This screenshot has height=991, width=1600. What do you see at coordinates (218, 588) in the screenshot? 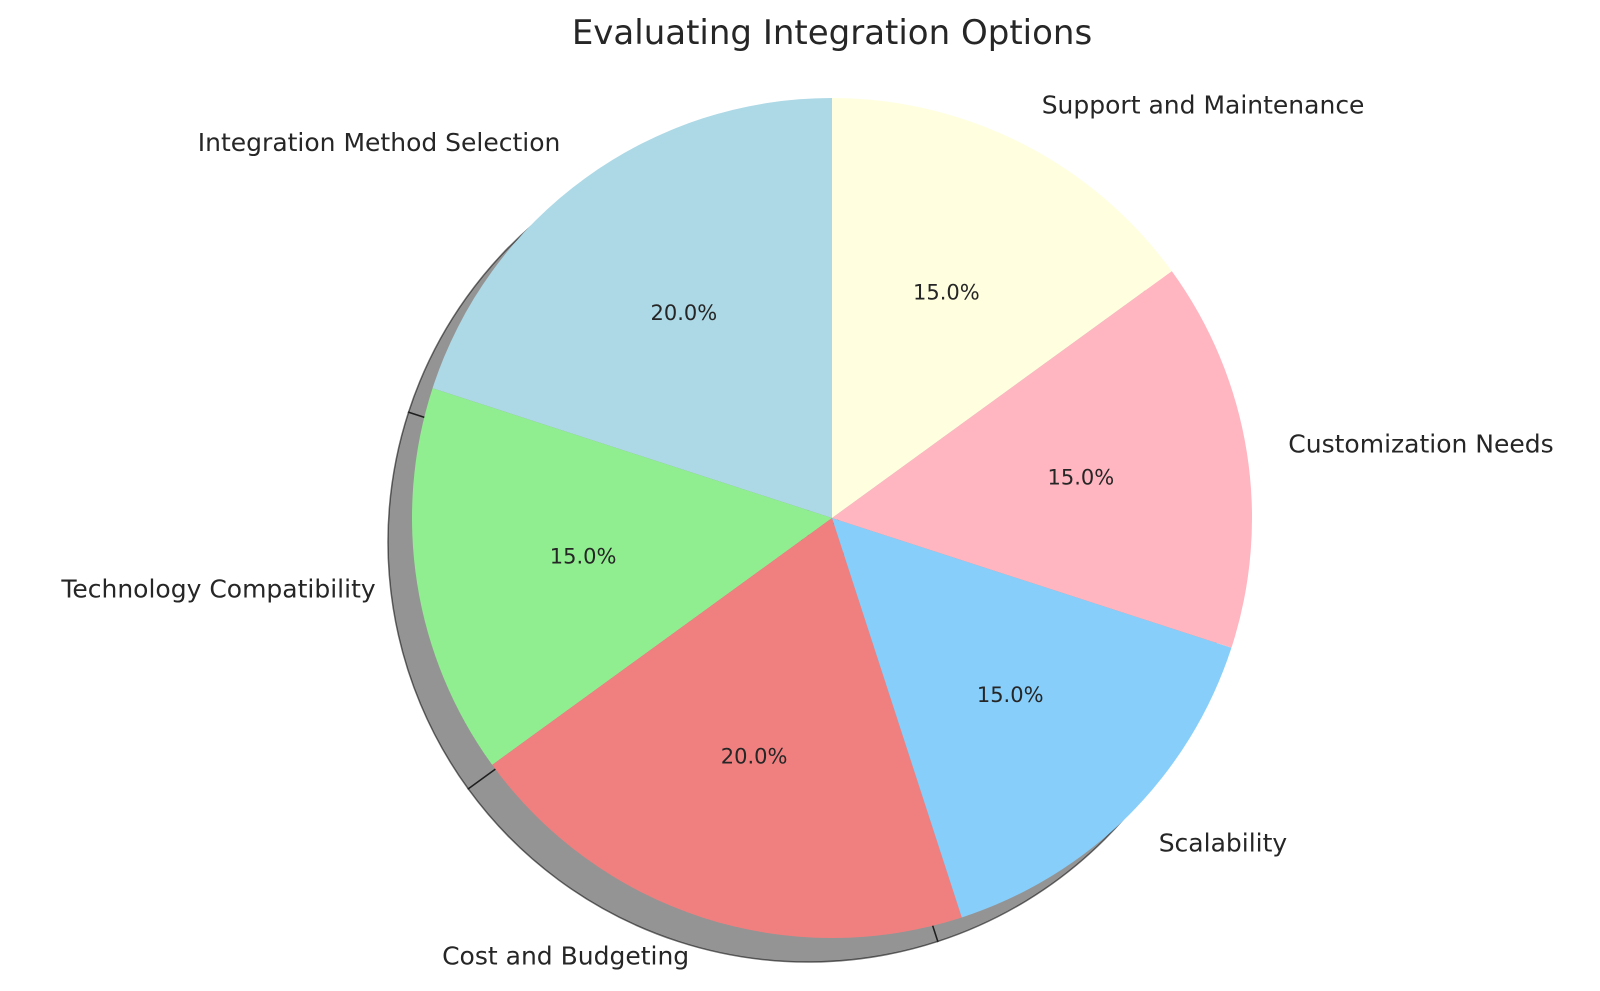
I see `slice-label-technology-compatibility: Technology Compatibility` at bounding box center [218, 588].